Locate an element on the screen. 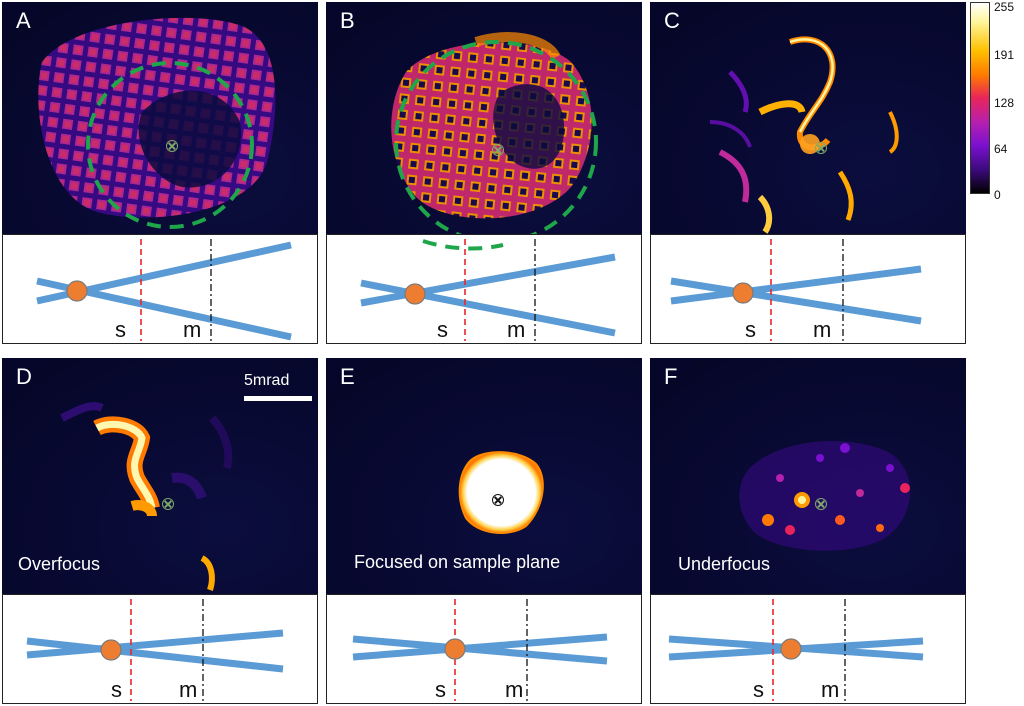 Image resolution: width=1024 pixels, height=706 pixels. panel-f-image: F Underfocus is located at coordinates (808, 476).